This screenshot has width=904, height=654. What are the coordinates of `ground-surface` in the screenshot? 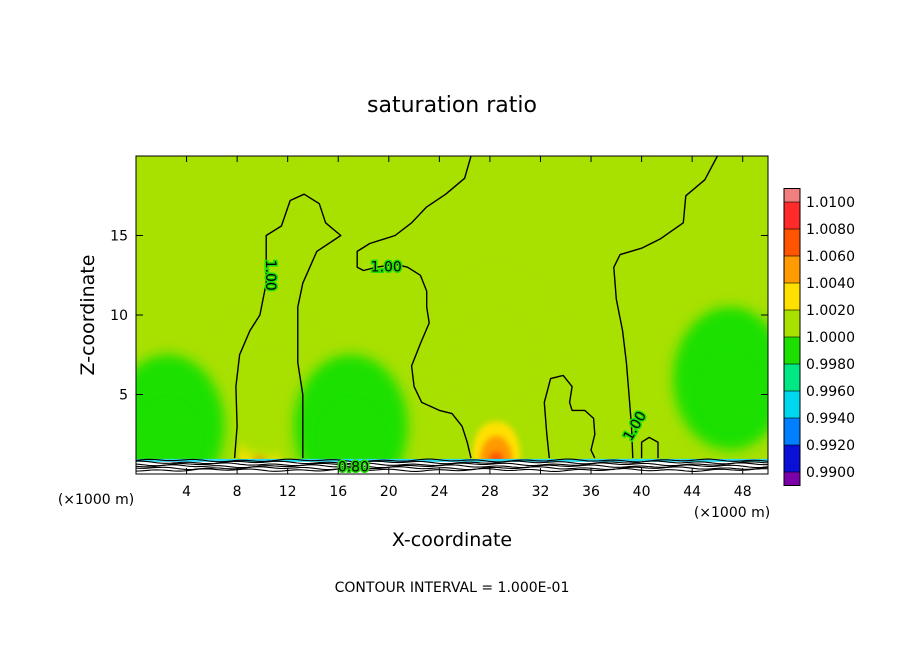 It's located at (452, 466).